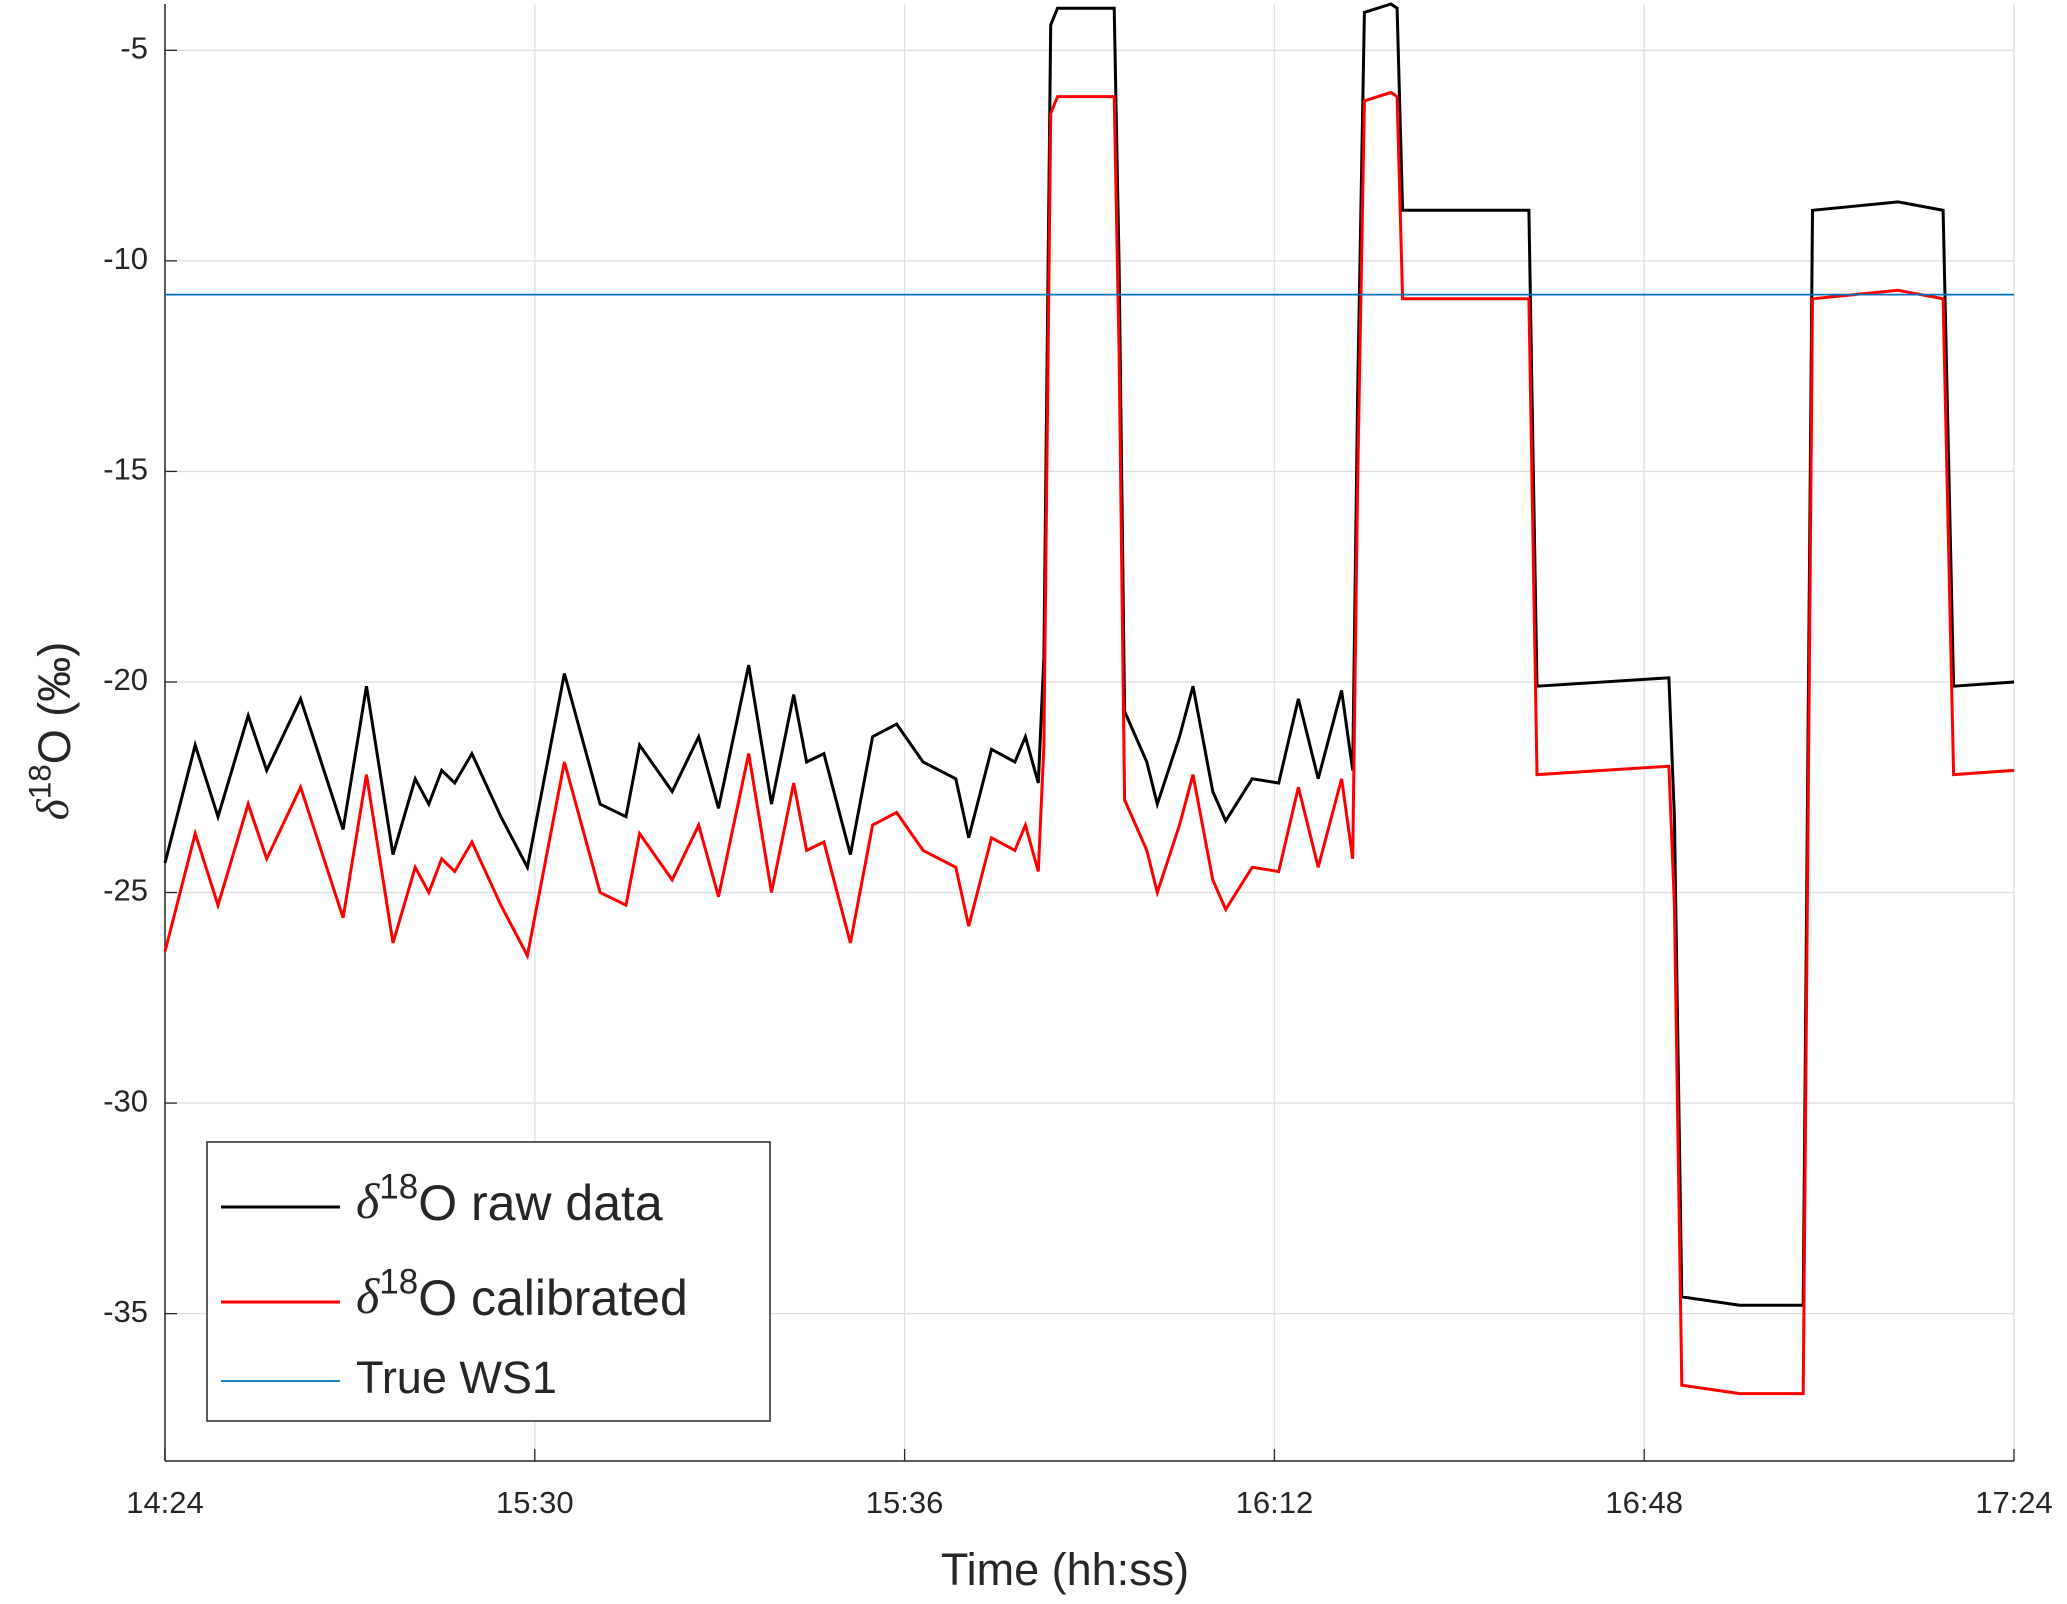 The height and width of the screenshot is (1604, 2067). I want to click on x-tick-label: 16:12, so click(1275, 1502).